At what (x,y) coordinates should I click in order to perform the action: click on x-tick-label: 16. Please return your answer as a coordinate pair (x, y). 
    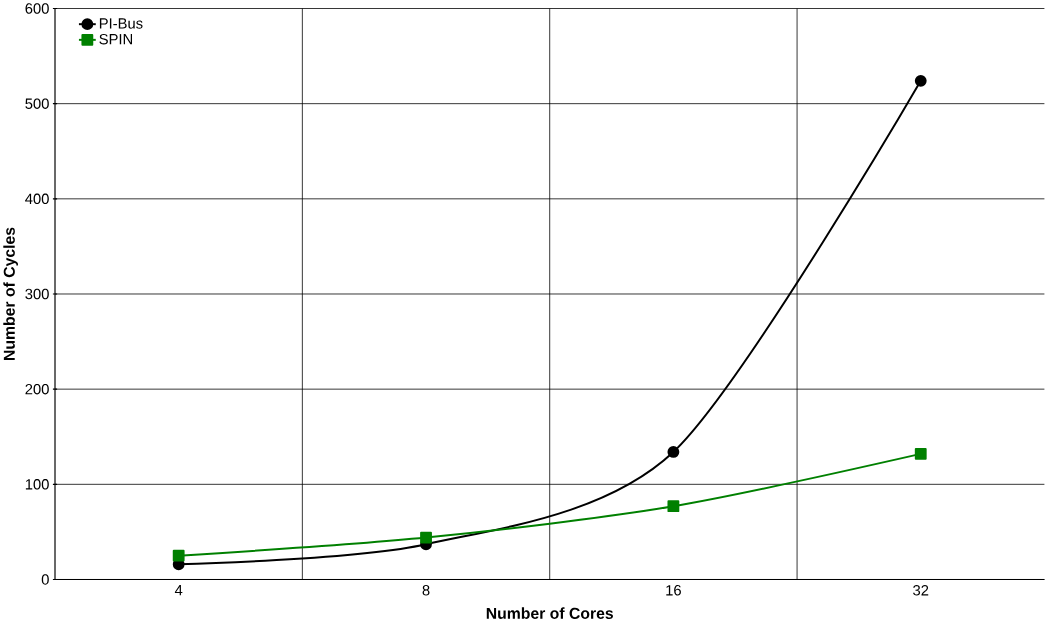
    Looking at the image, I should click on (673, 590).